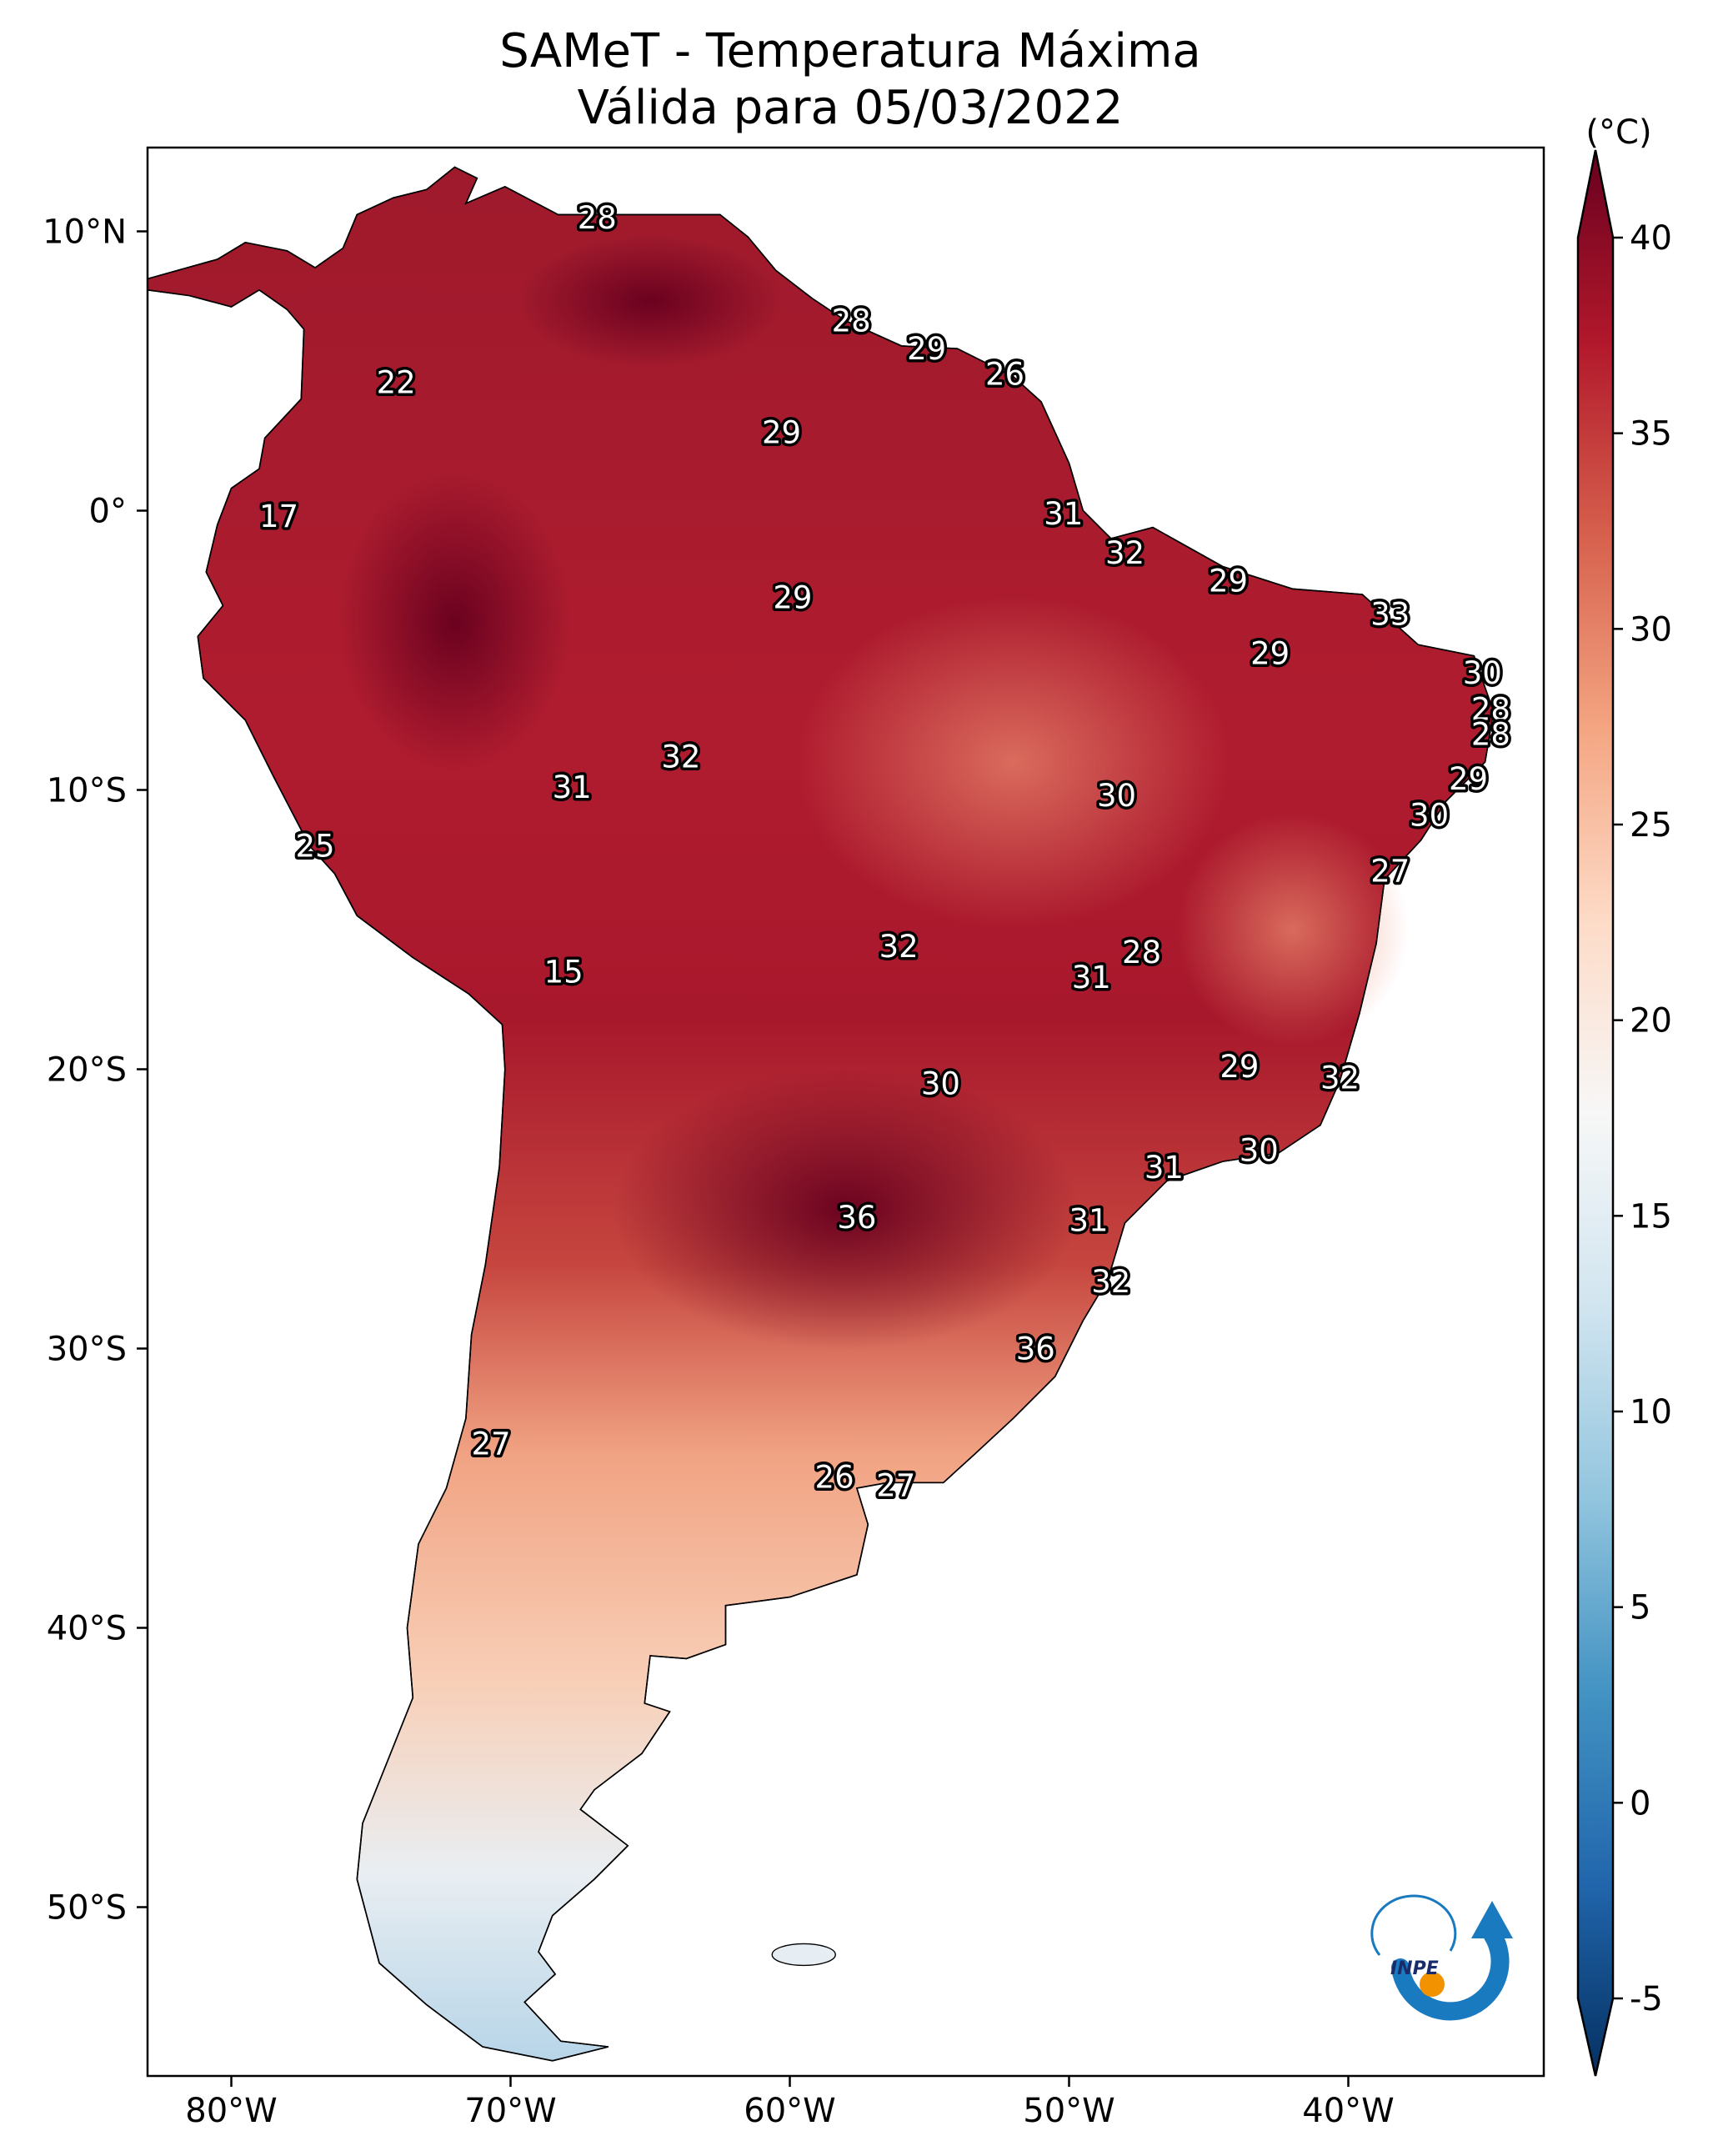 This screenshot has width=1723, height=2156. I want to click on lon-tick-label: 50°W, so click(1068, 2111).